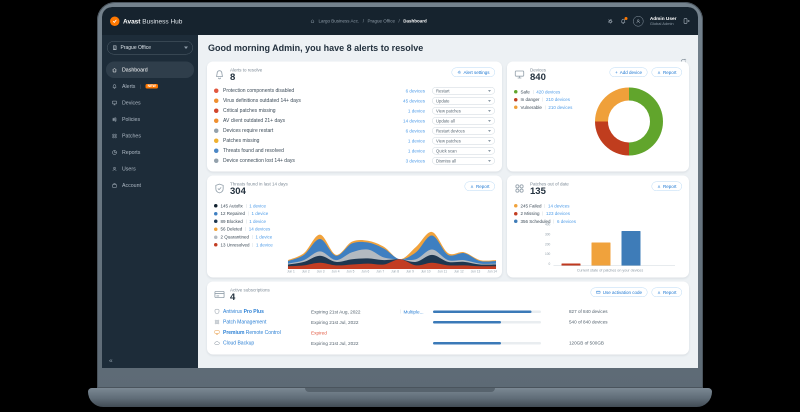 The height and width of the screenshot is (412, 800). I want to click on breadcrumb-item: Prague Office, so click(381, 21).